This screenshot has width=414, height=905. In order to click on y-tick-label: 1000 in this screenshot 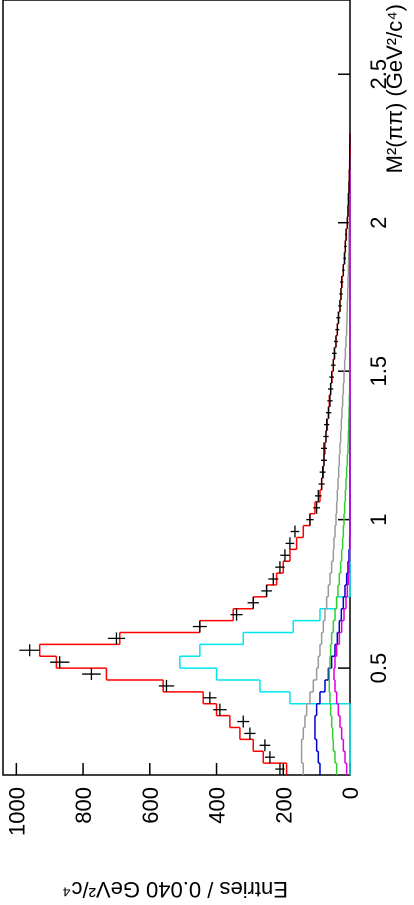, I will do `click(16, 811)`.